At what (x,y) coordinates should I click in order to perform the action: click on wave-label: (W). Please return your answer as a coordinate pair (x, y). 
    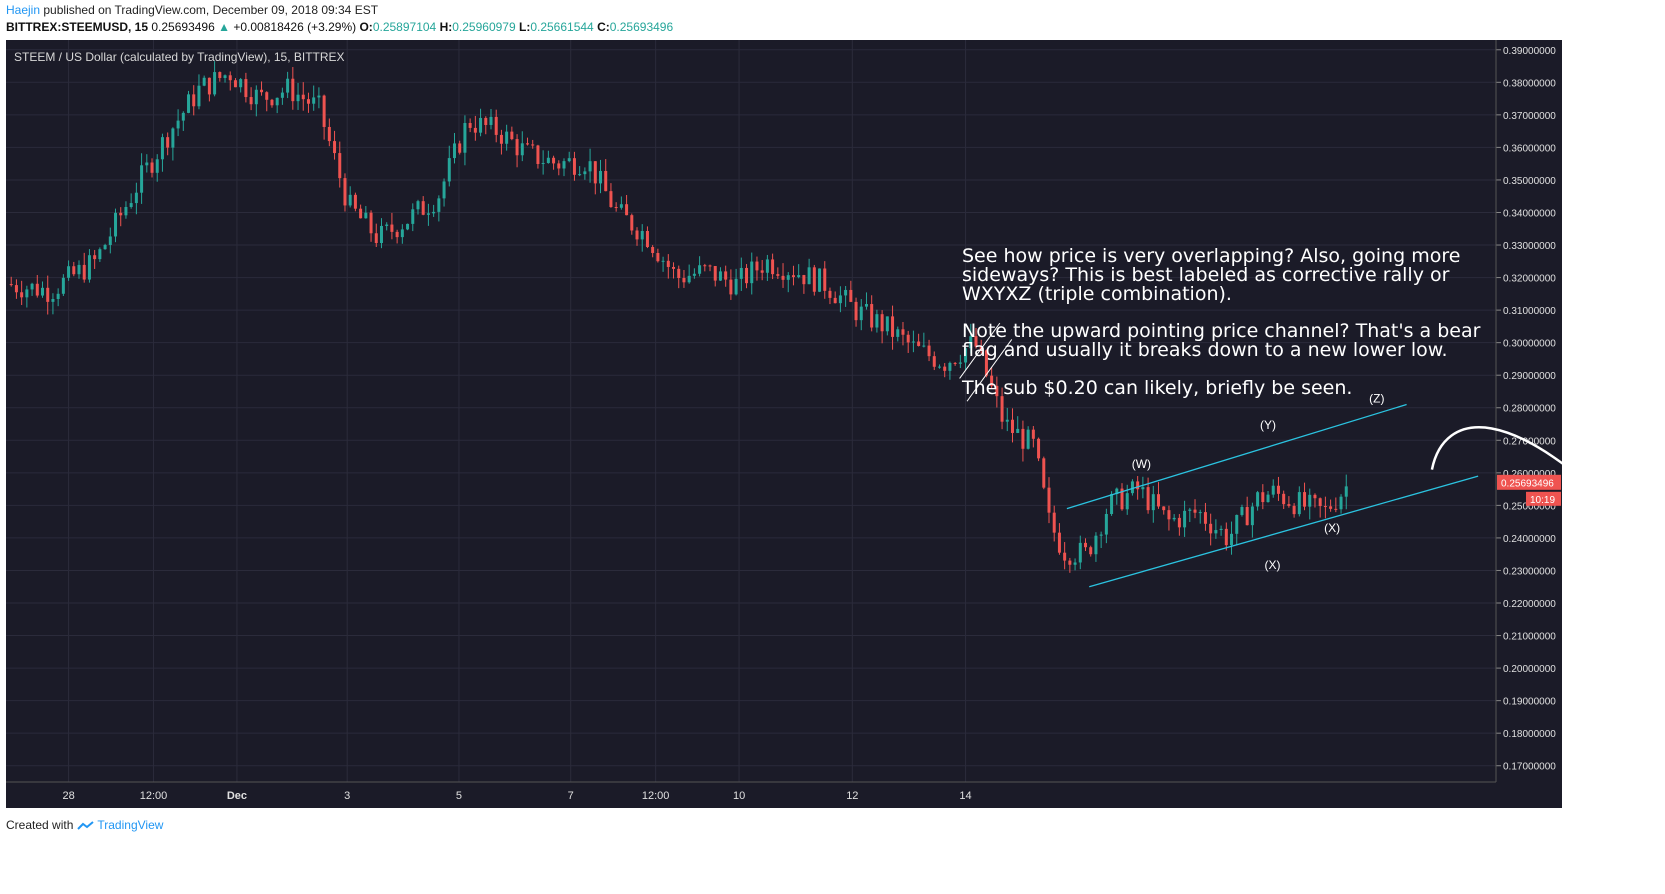
    Looking at the image, I should click on (1141, 464).